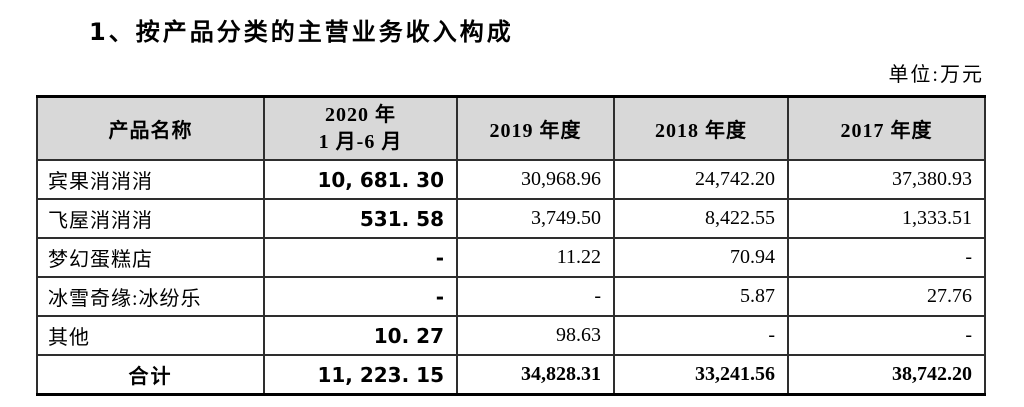  Describe the element at coordinates (150, 257) in the screenshot. I see `product-name: 梦幻蛋糕店` at that location.